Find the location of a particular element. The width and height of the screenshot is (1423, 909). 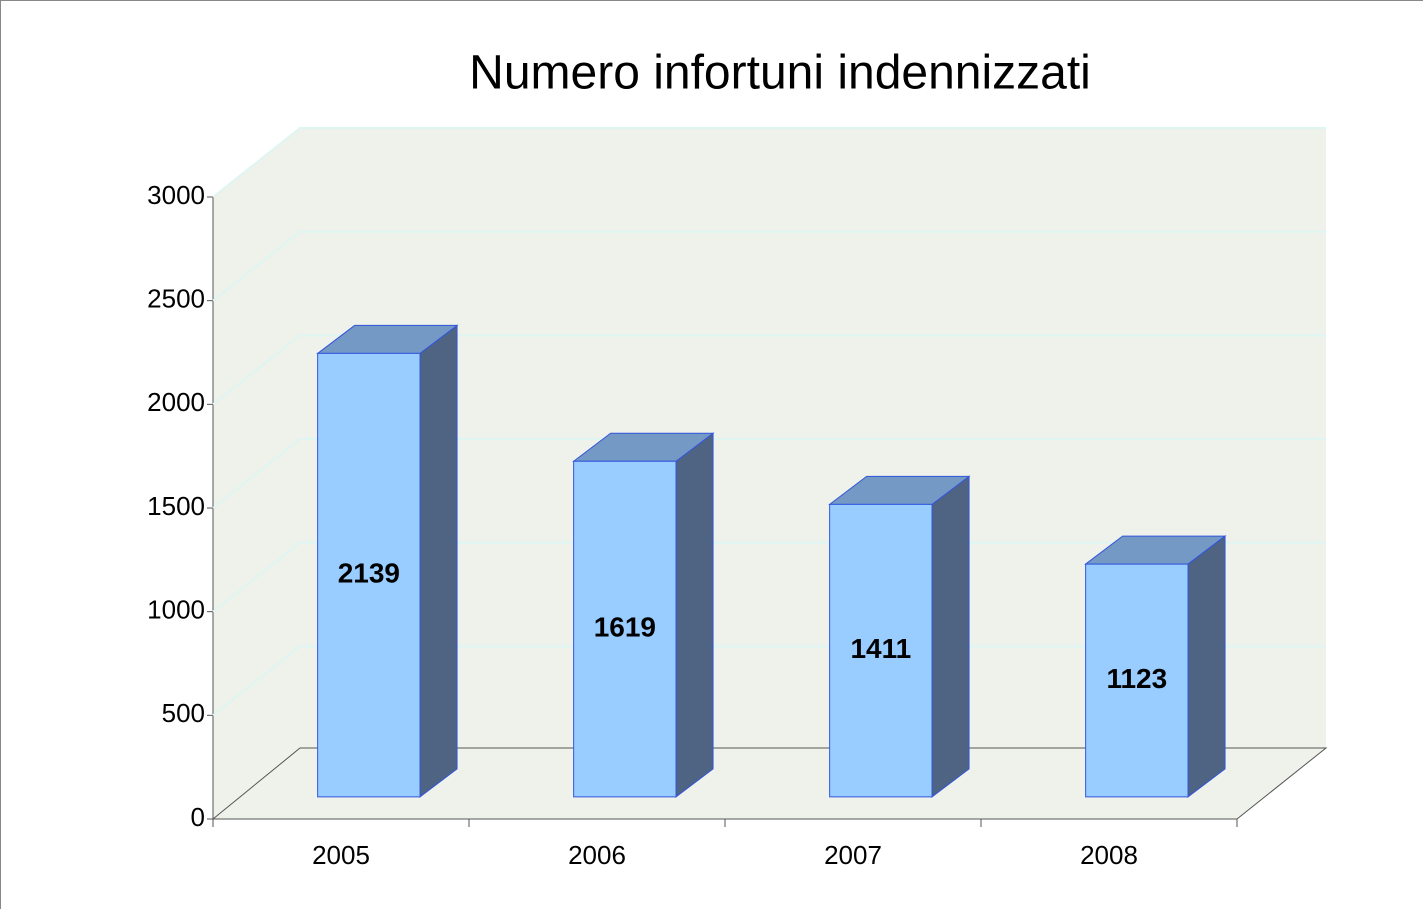

y-tick-label: 1000 is located at coordinates (176, 610).